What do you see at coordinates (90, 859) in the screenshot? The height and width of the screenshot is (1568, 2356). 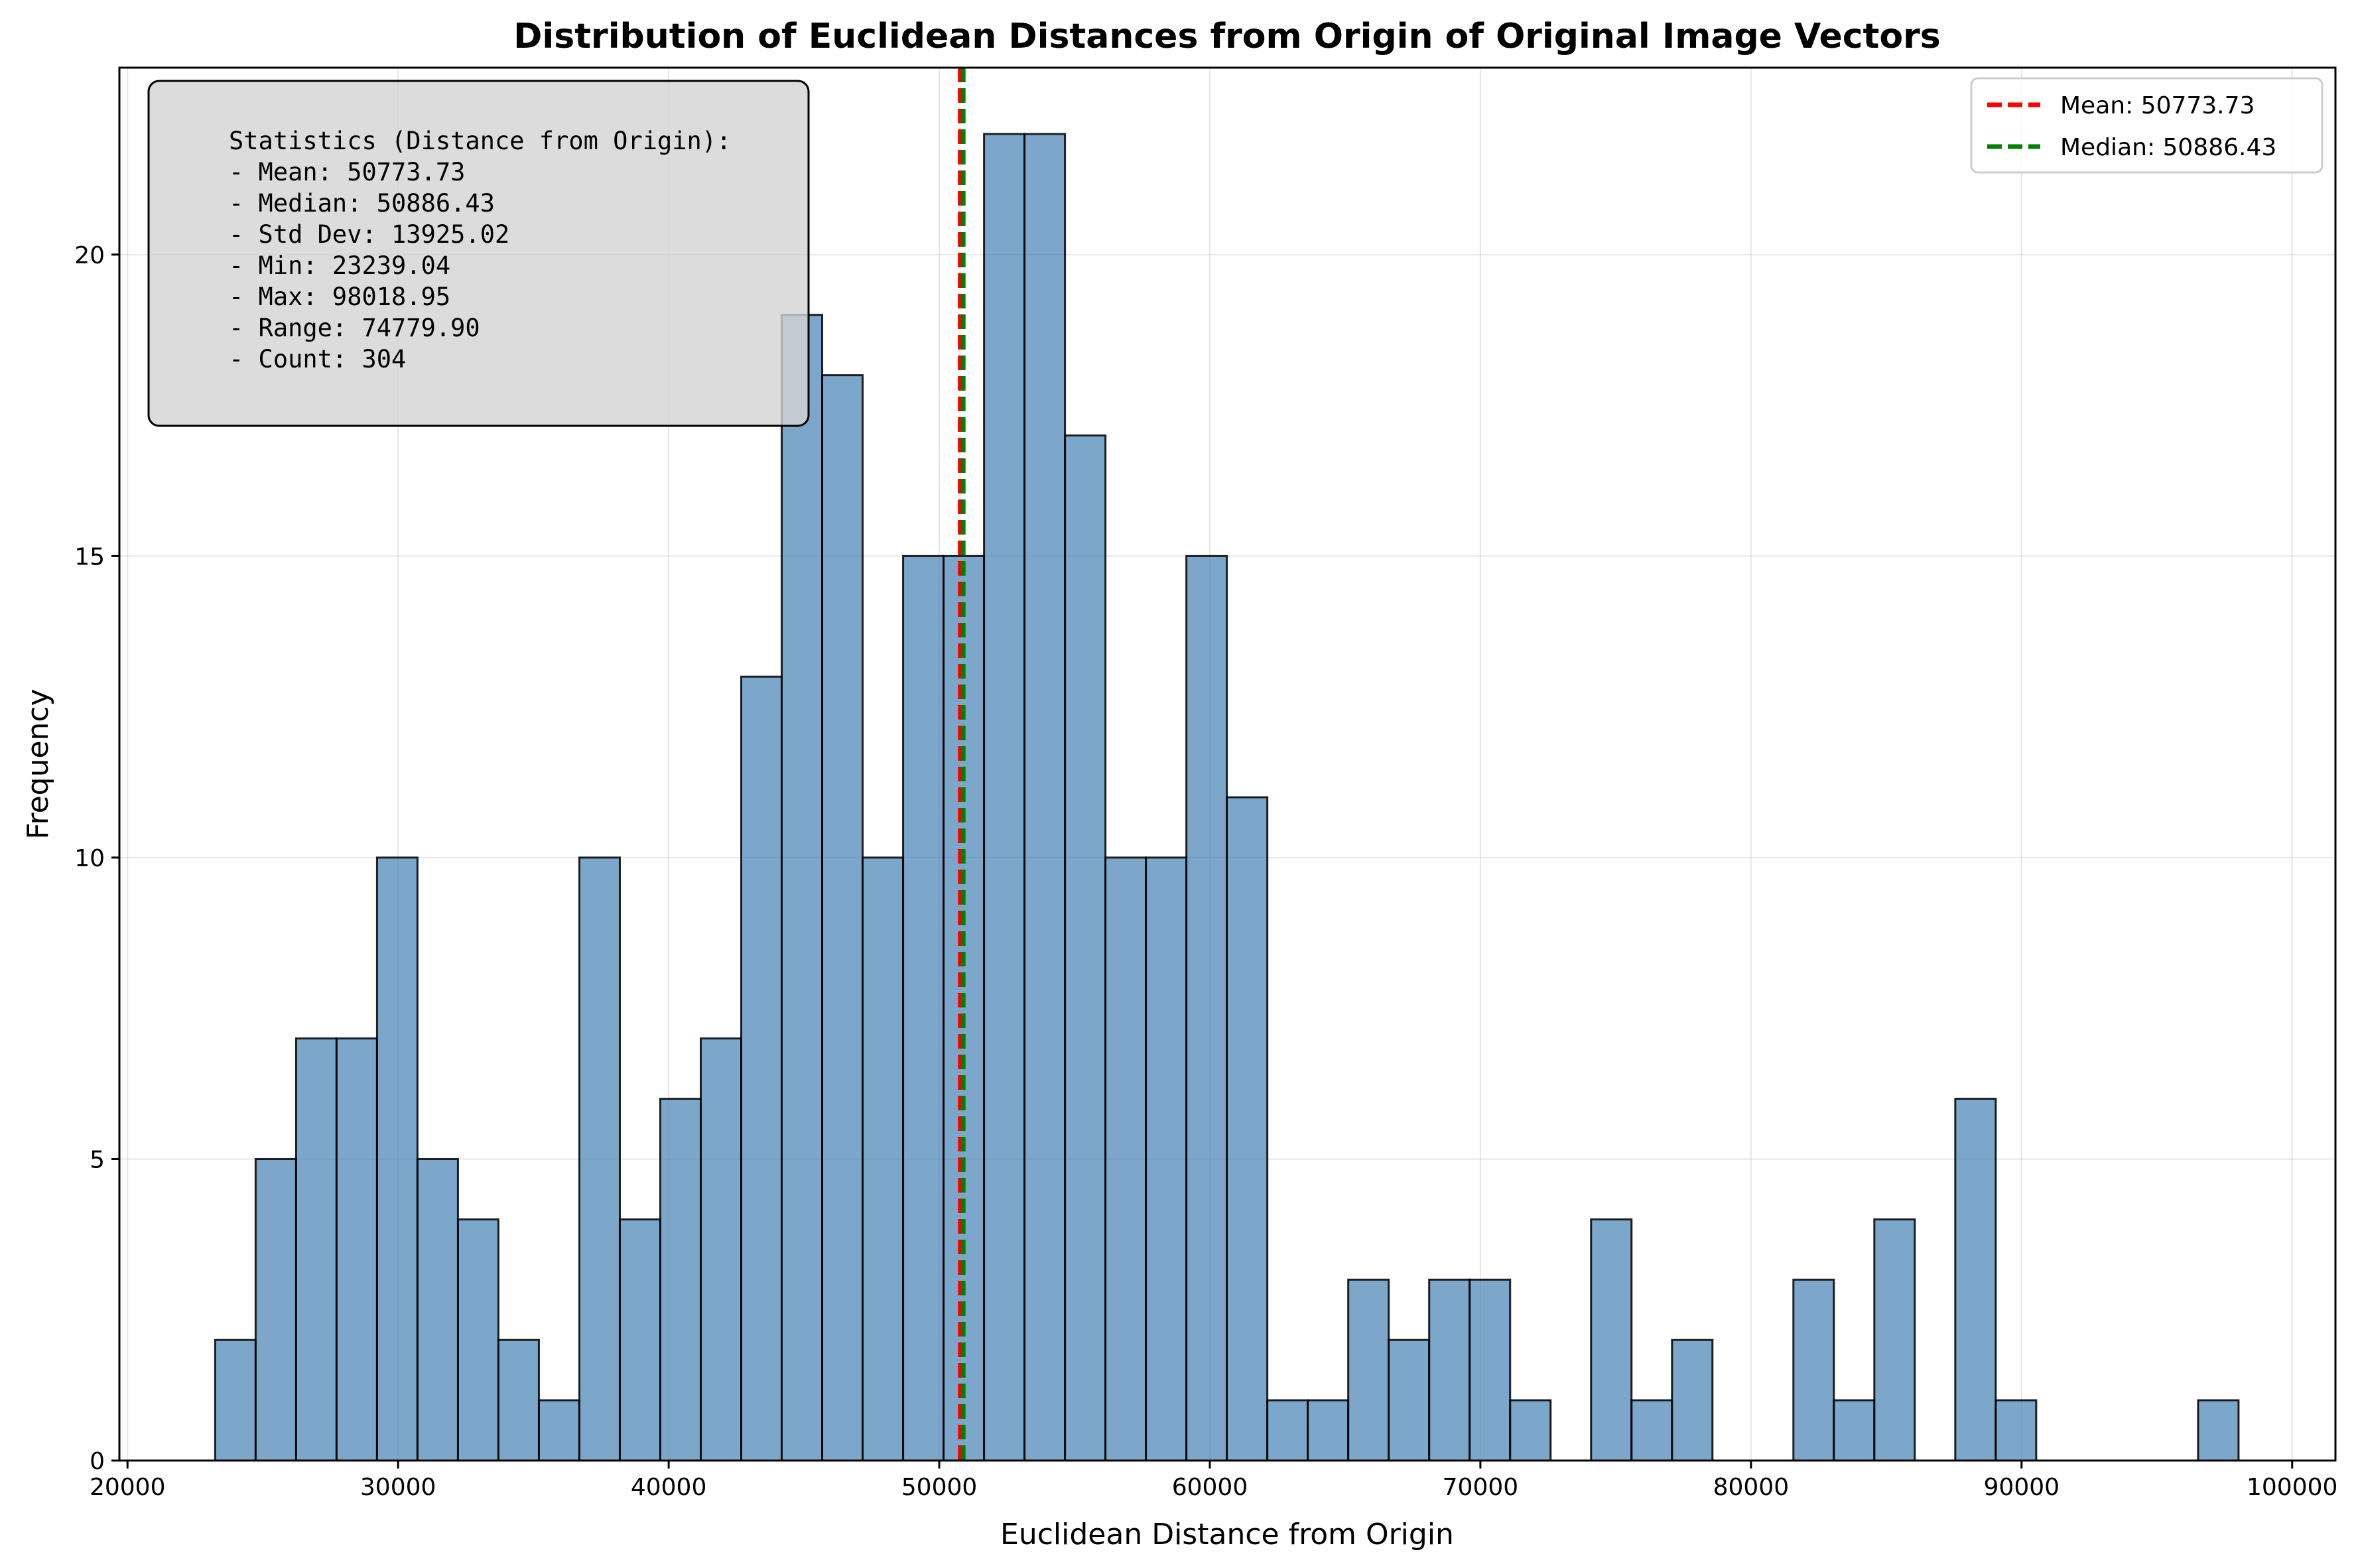 I see `y-tick-label: 10` at bounding box center [90, 859].